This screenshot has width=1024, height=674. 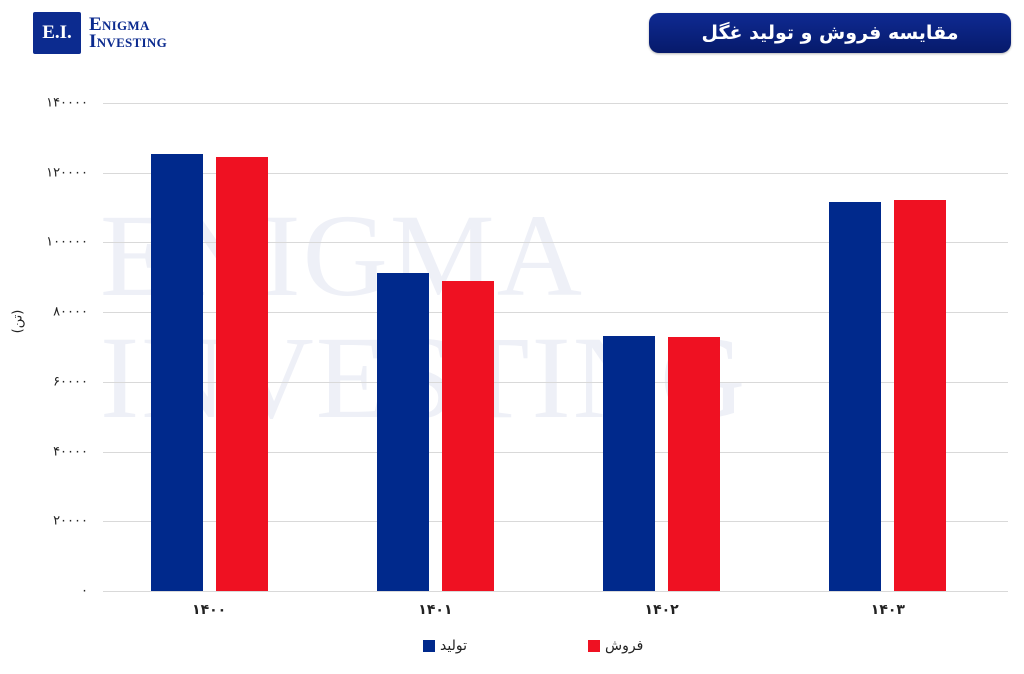 I want to click on x-tick-label: ۱۴۰۲, so click(x=661, y=610).